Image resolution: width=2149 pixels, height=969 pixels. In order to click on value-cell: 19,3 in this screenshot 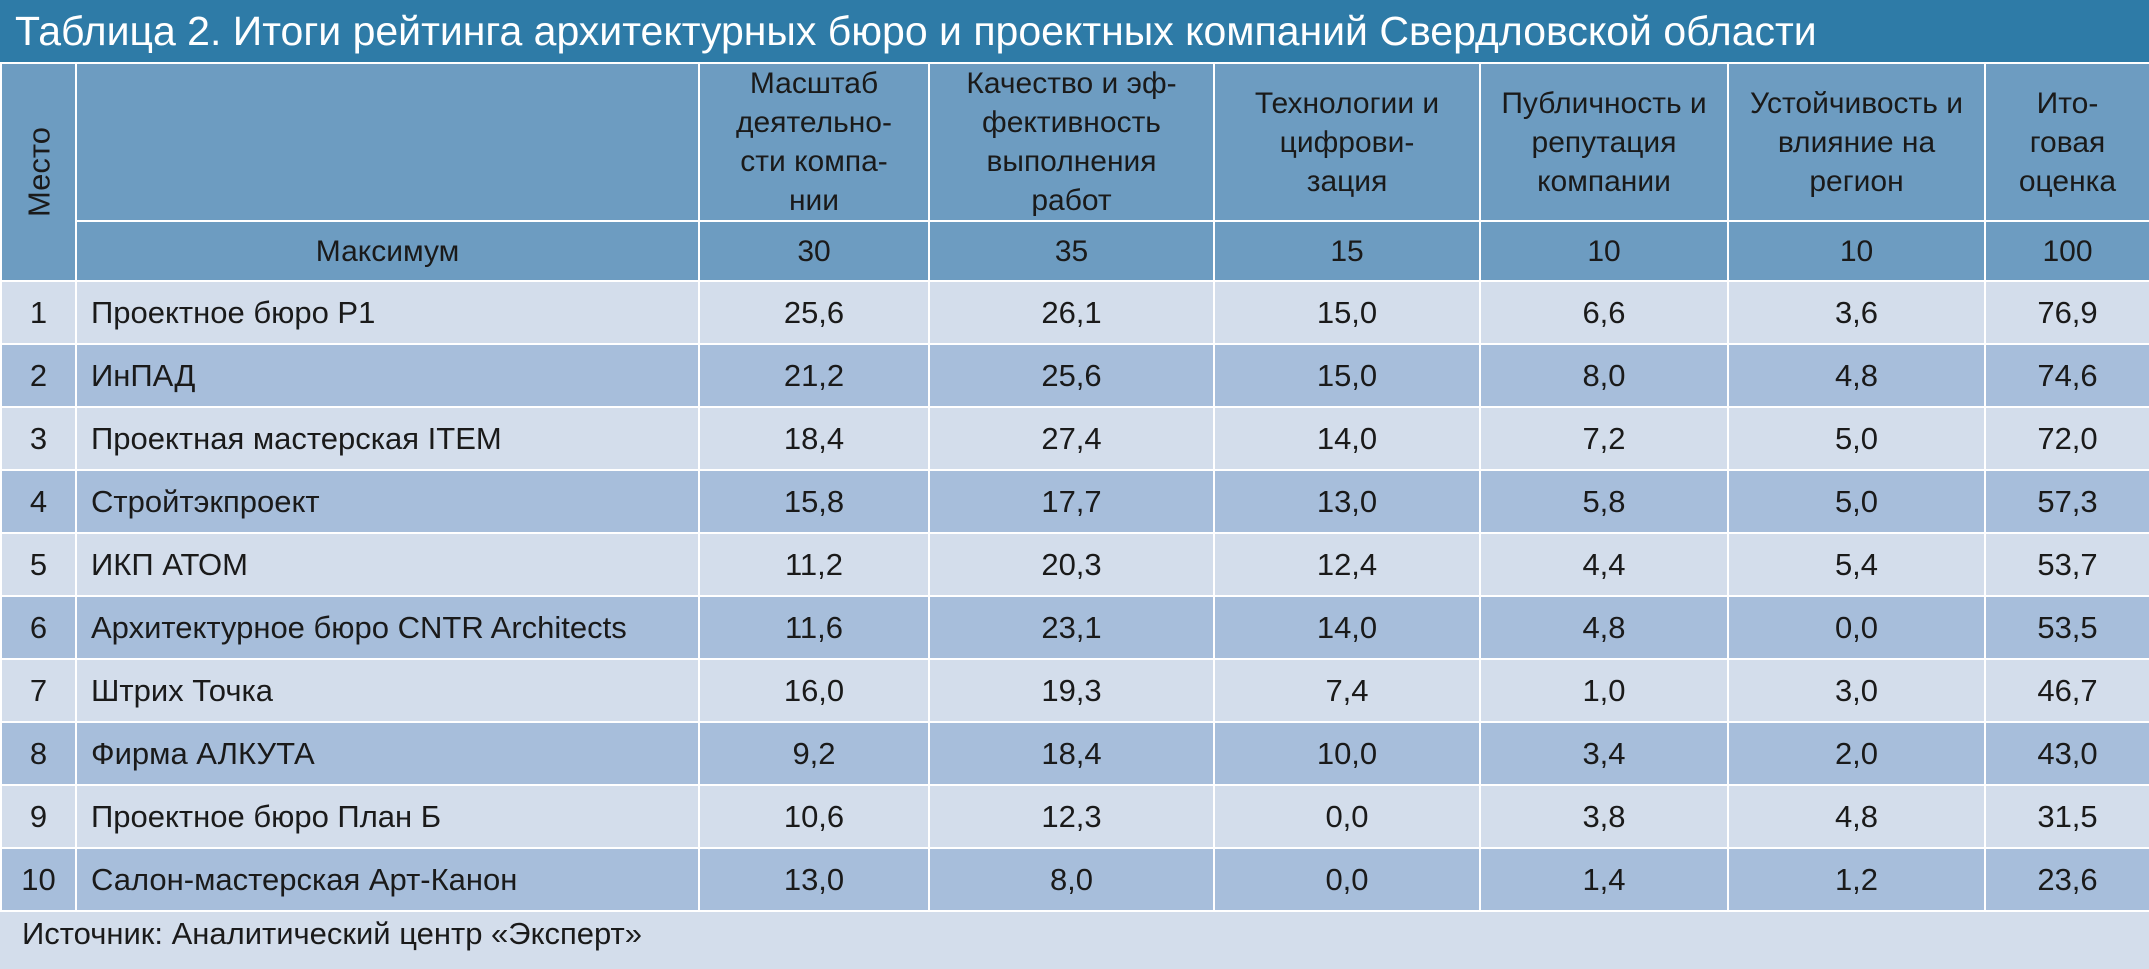, I will do `click(1071, 690)`.